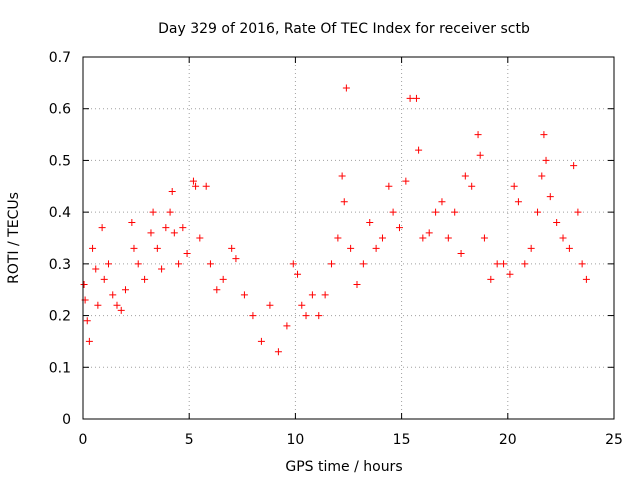  What do you see at coordinates (60, 161) in the screenshot?
I see `y-tick-label: 0.5` at bounding box center [60, 161].